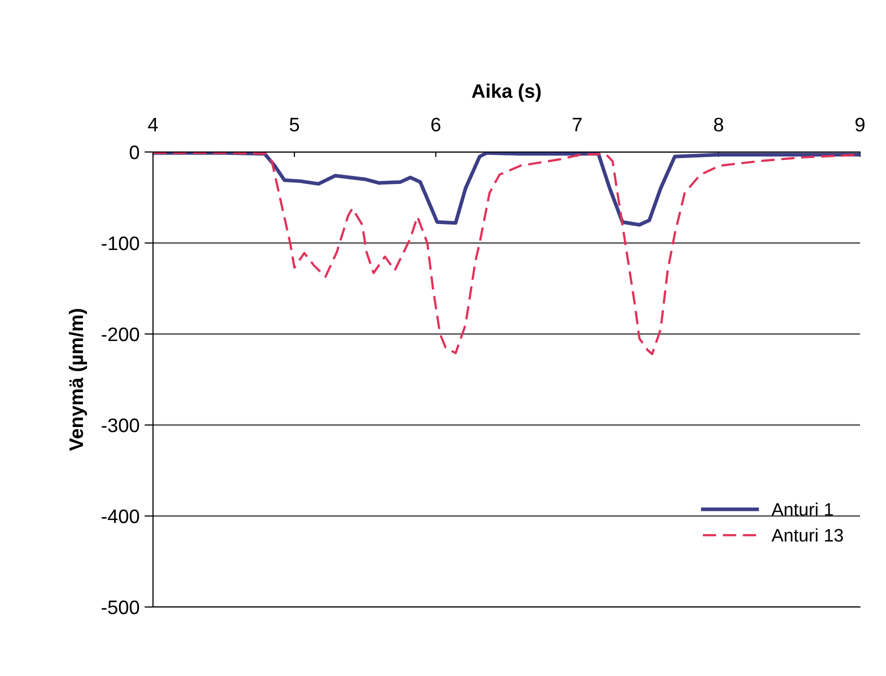  I want to click on x-tick-label: 7, so click(577, 125).